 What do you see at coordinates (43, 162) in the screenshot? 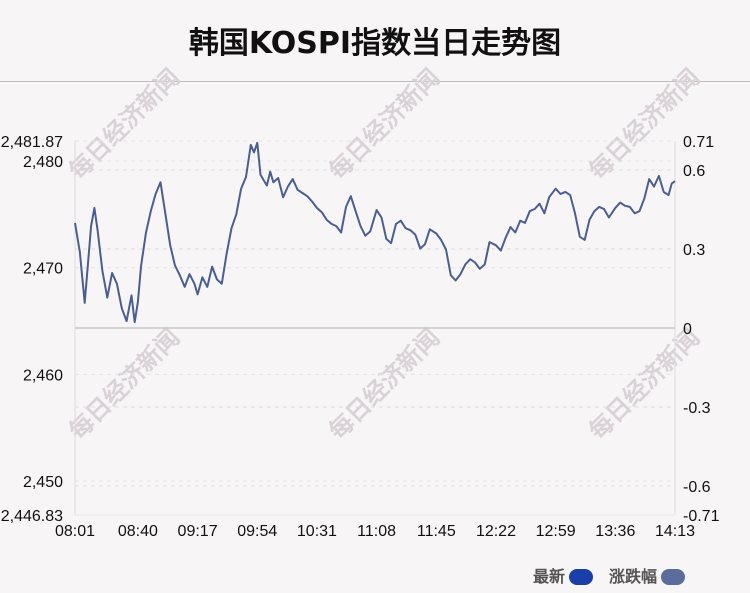
I see `y-left-tick-label: 2,480` at bounding box center [43, 162].